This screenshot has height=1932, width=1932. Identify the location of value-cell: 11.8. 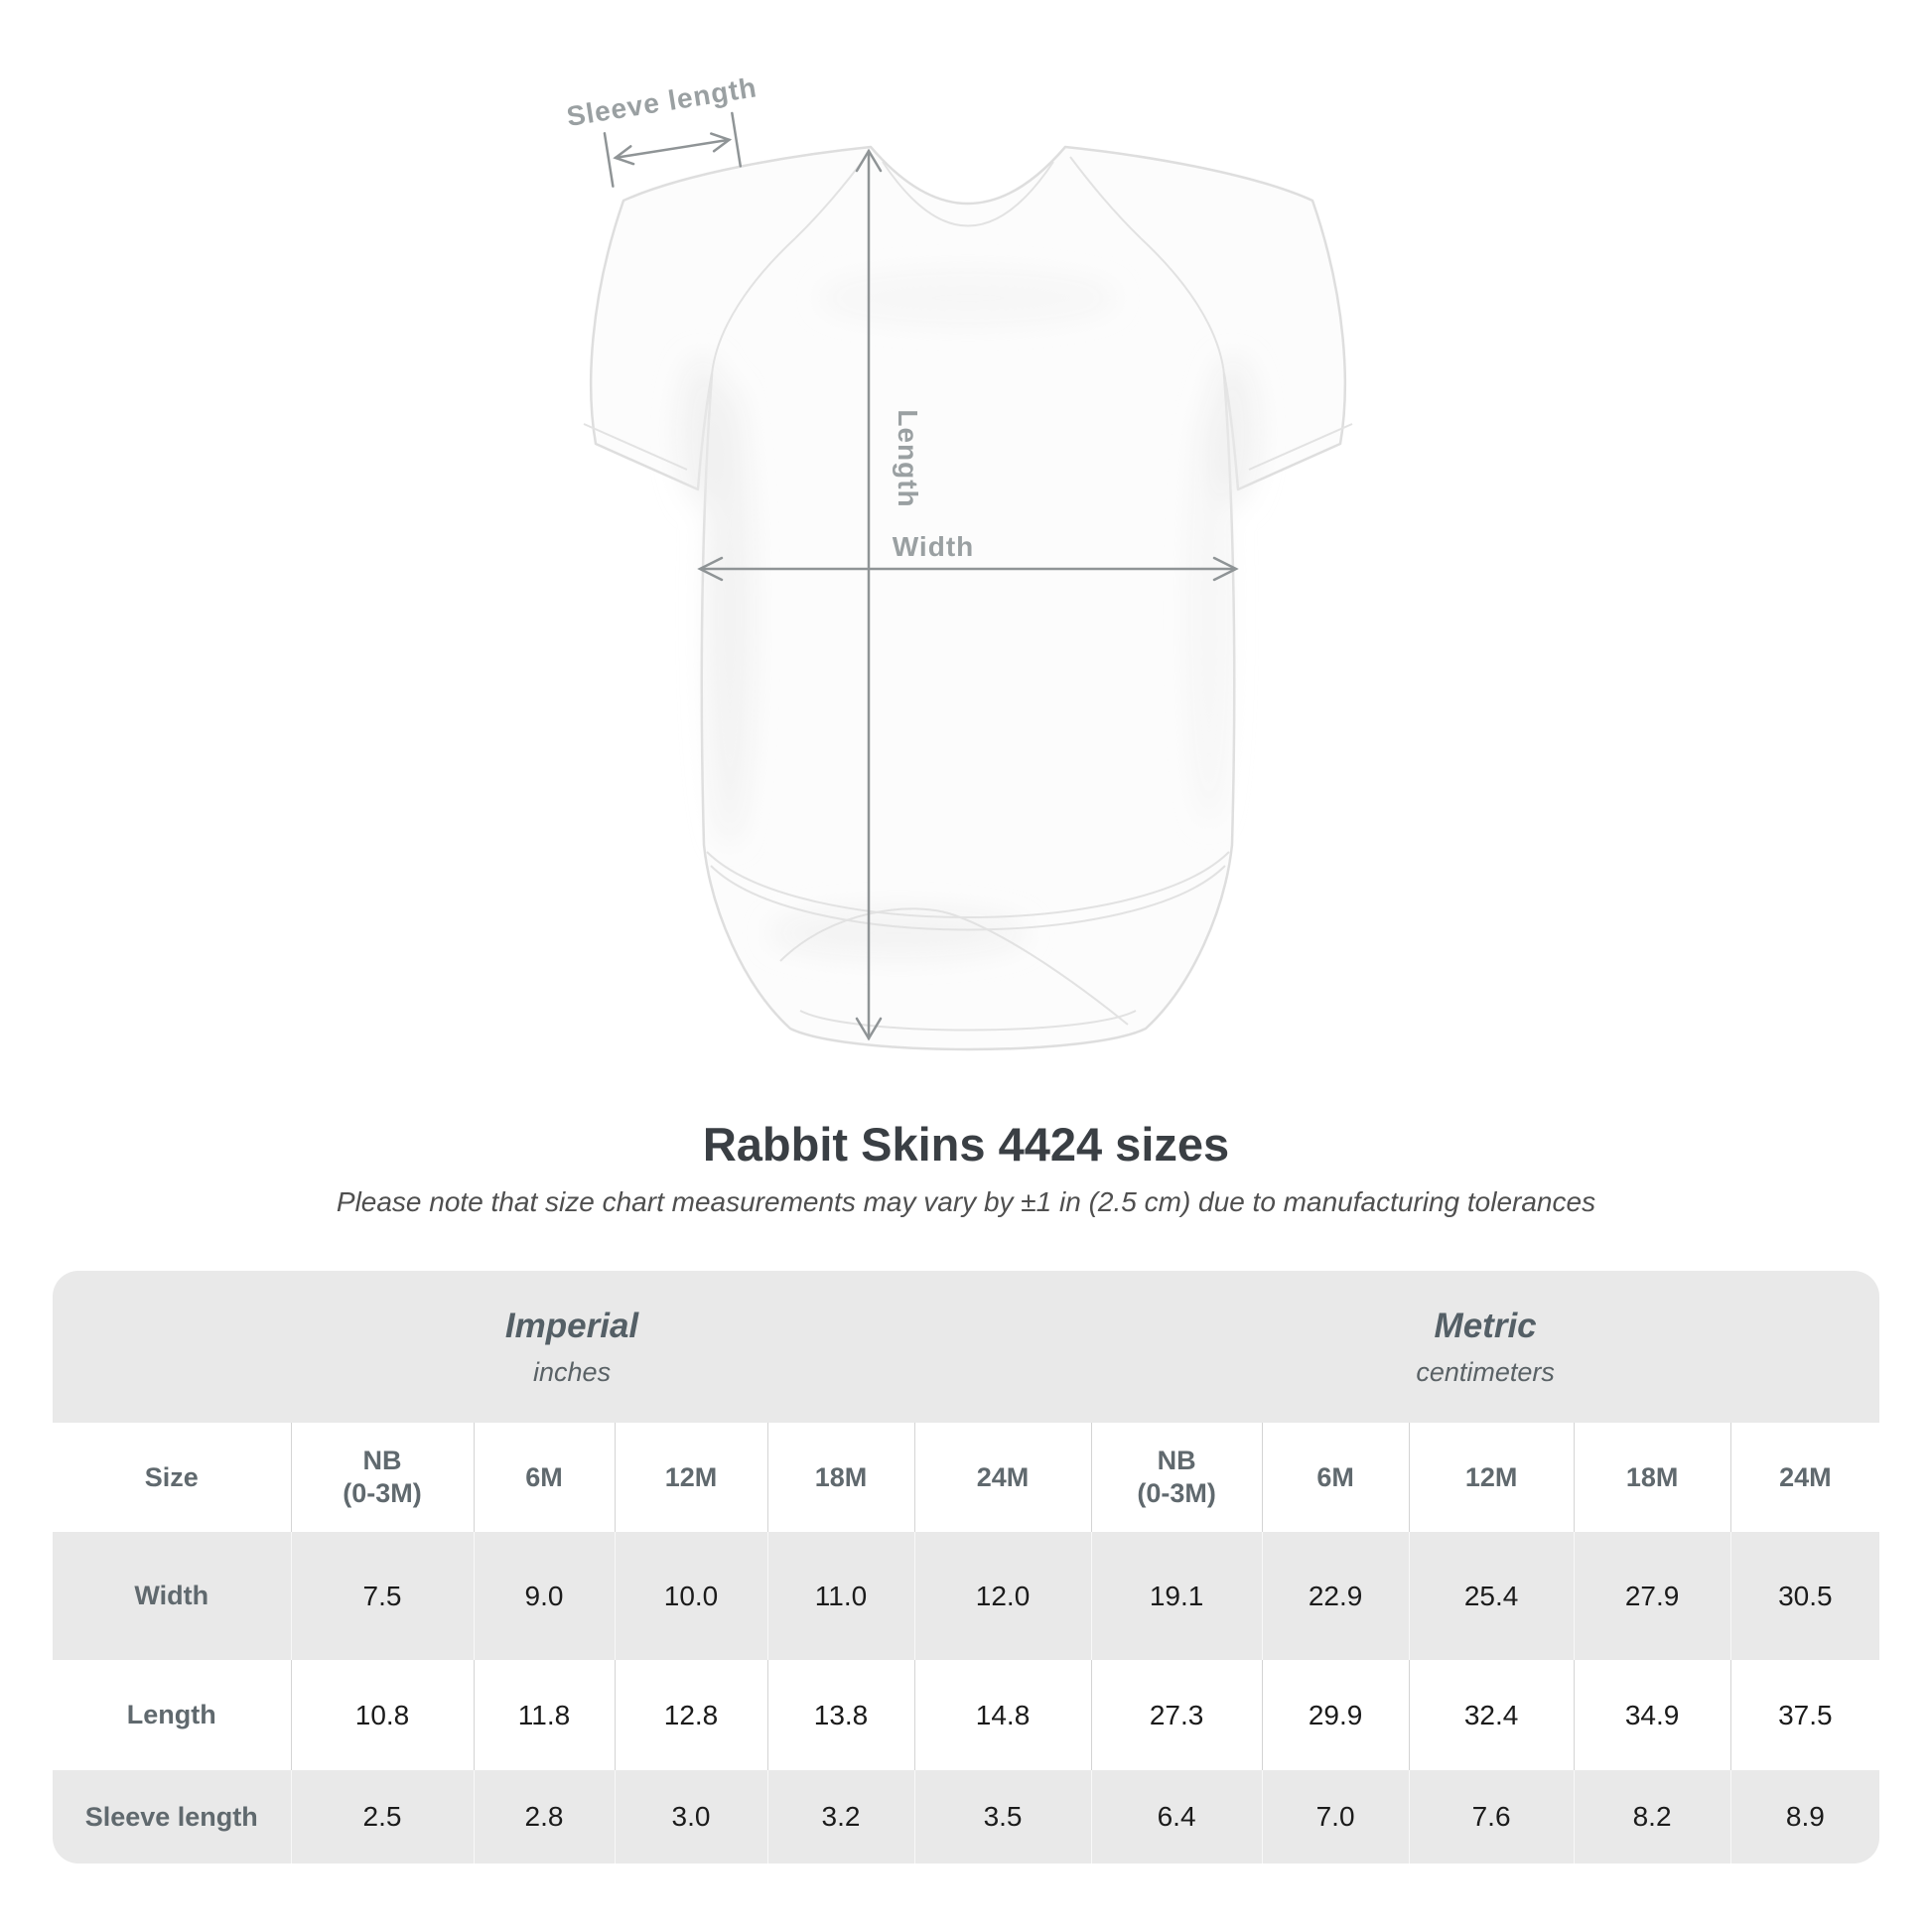
(544, 1715).